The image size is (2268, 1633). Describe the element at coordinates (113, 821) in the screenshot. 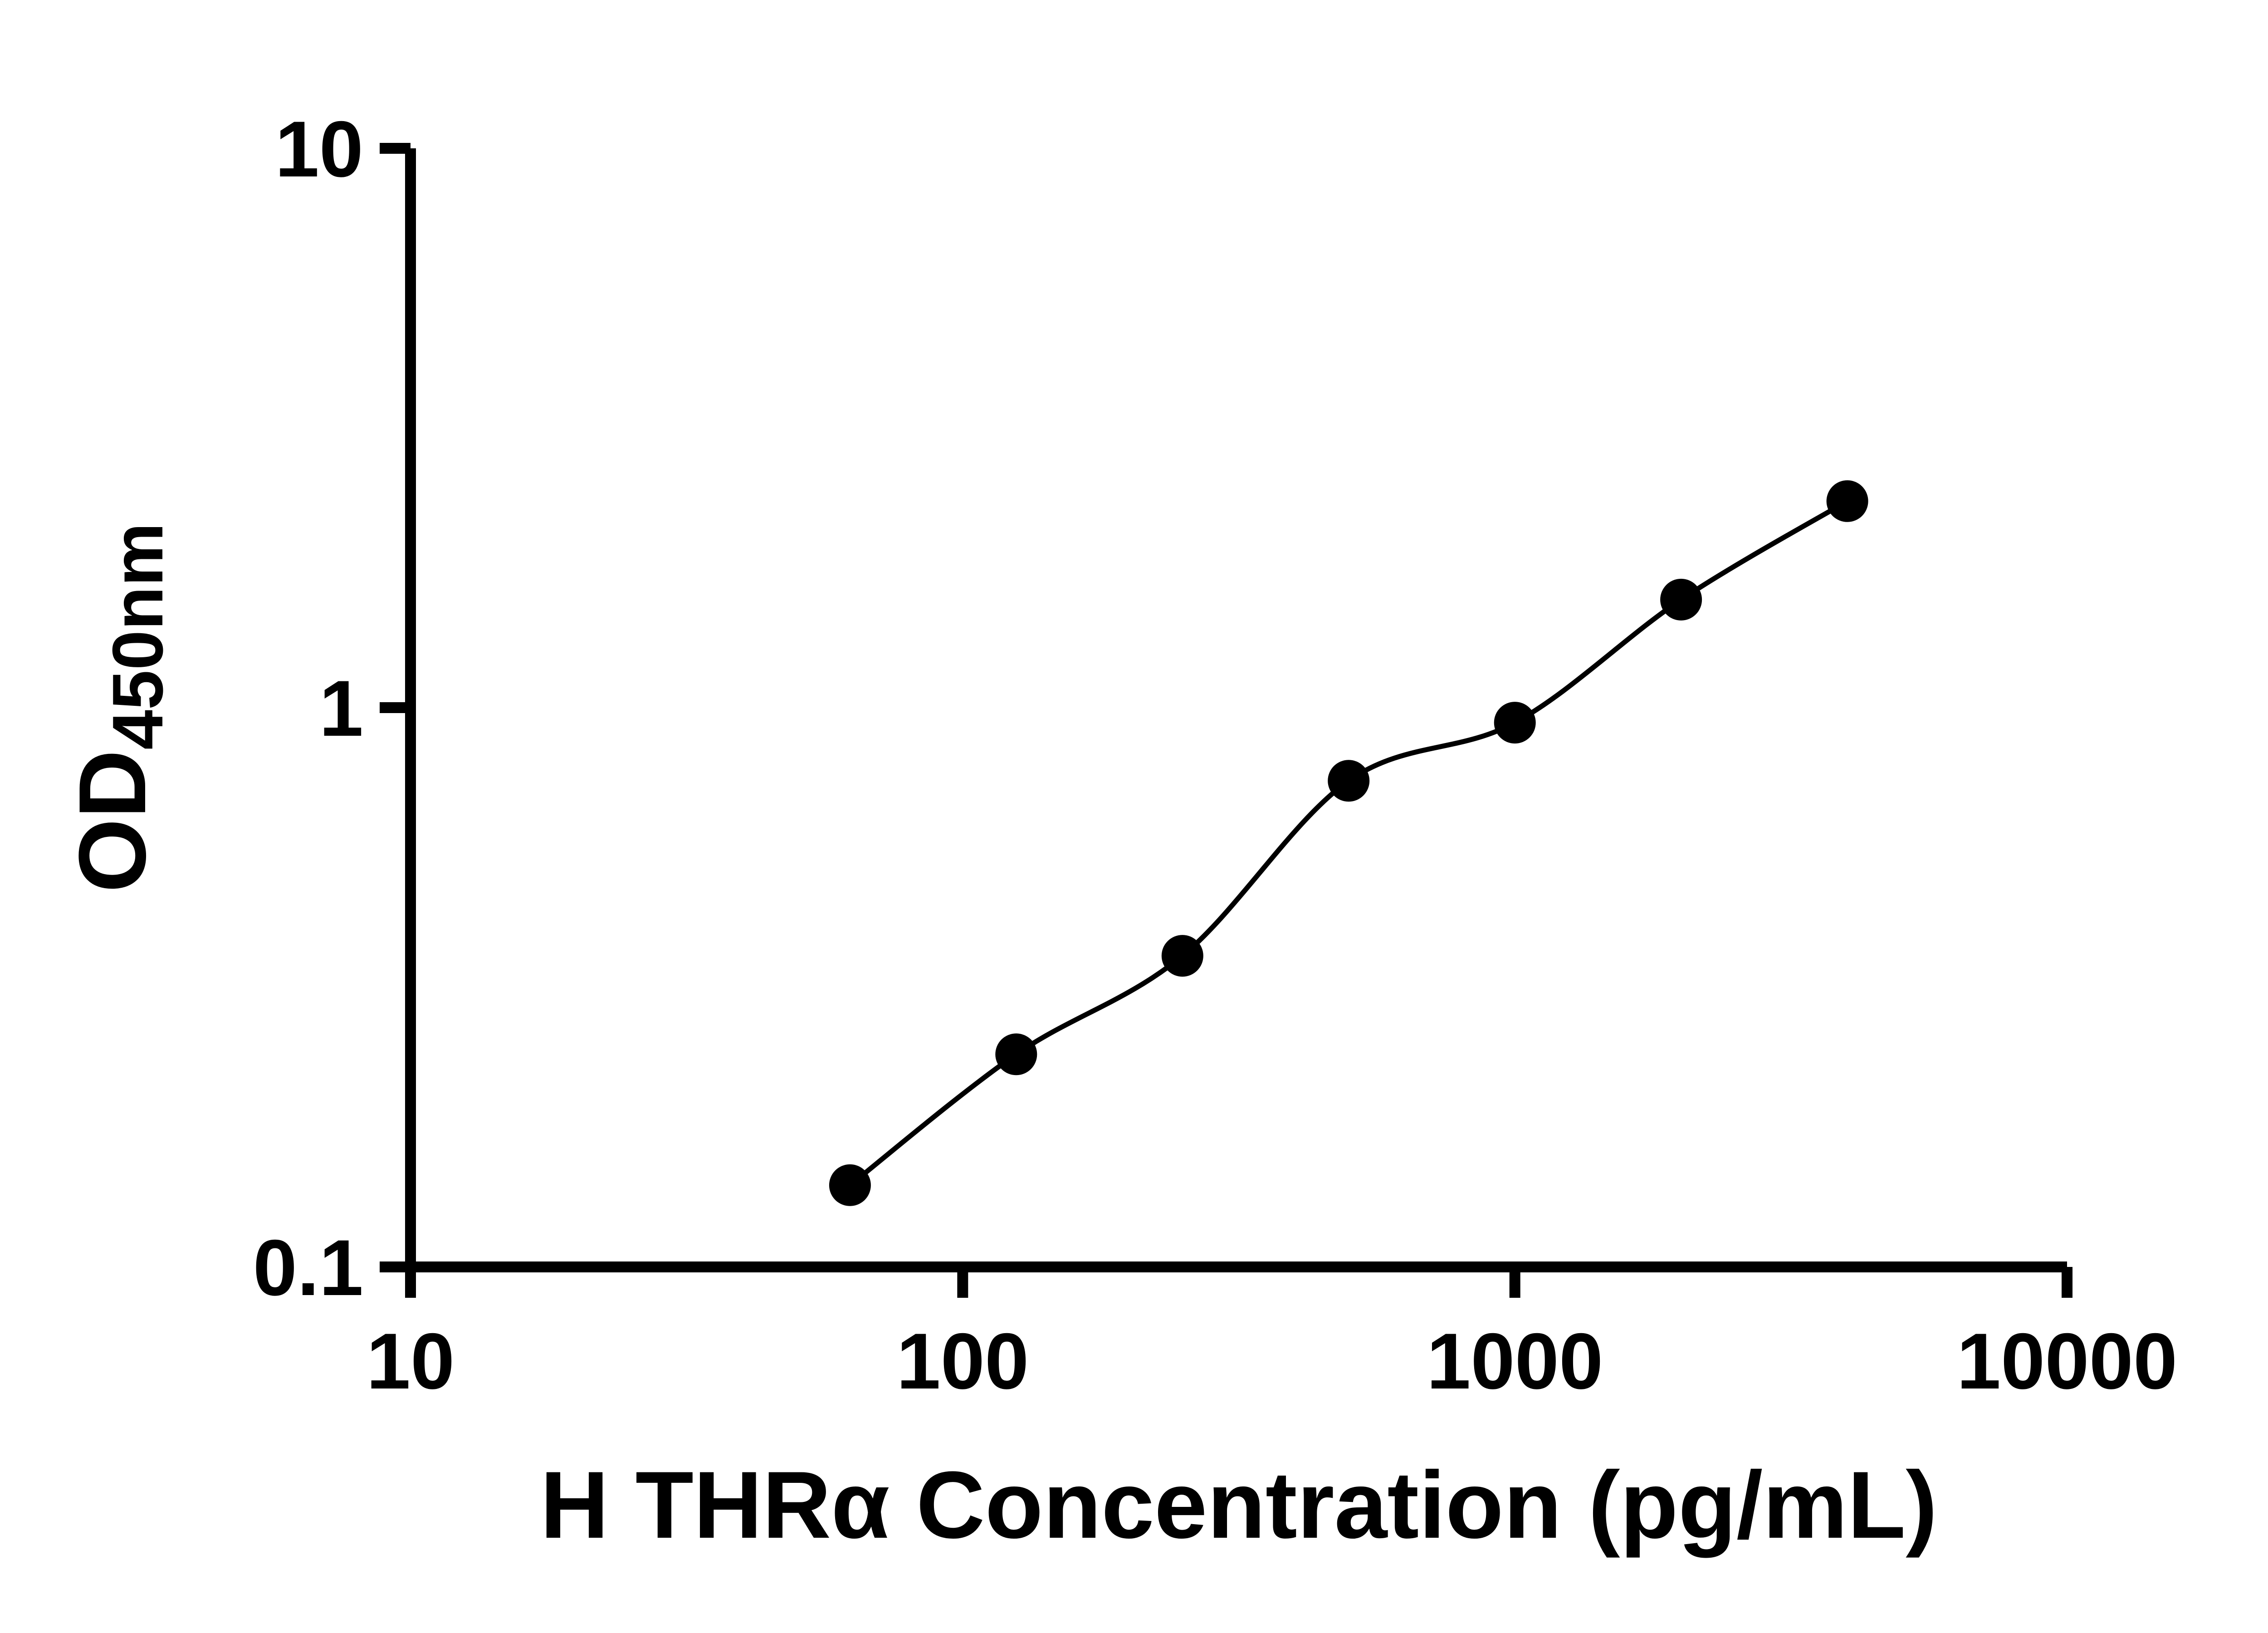

I see `y-axis-title-main: OD` at that location.